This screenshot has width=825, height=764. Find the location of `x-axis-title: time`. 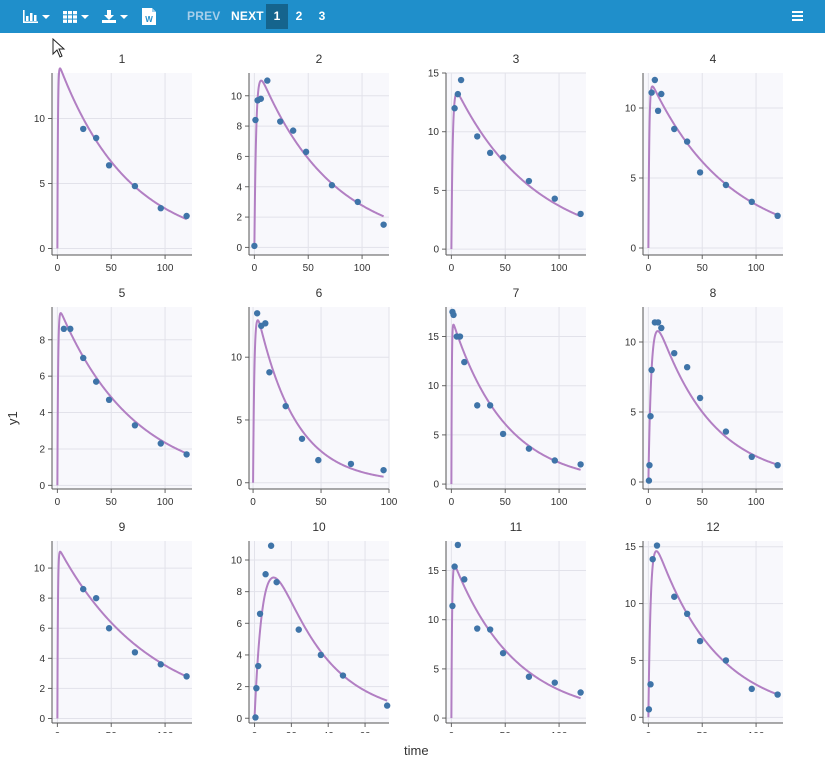

x-axis-title: time is located at coordinates (416, 750).